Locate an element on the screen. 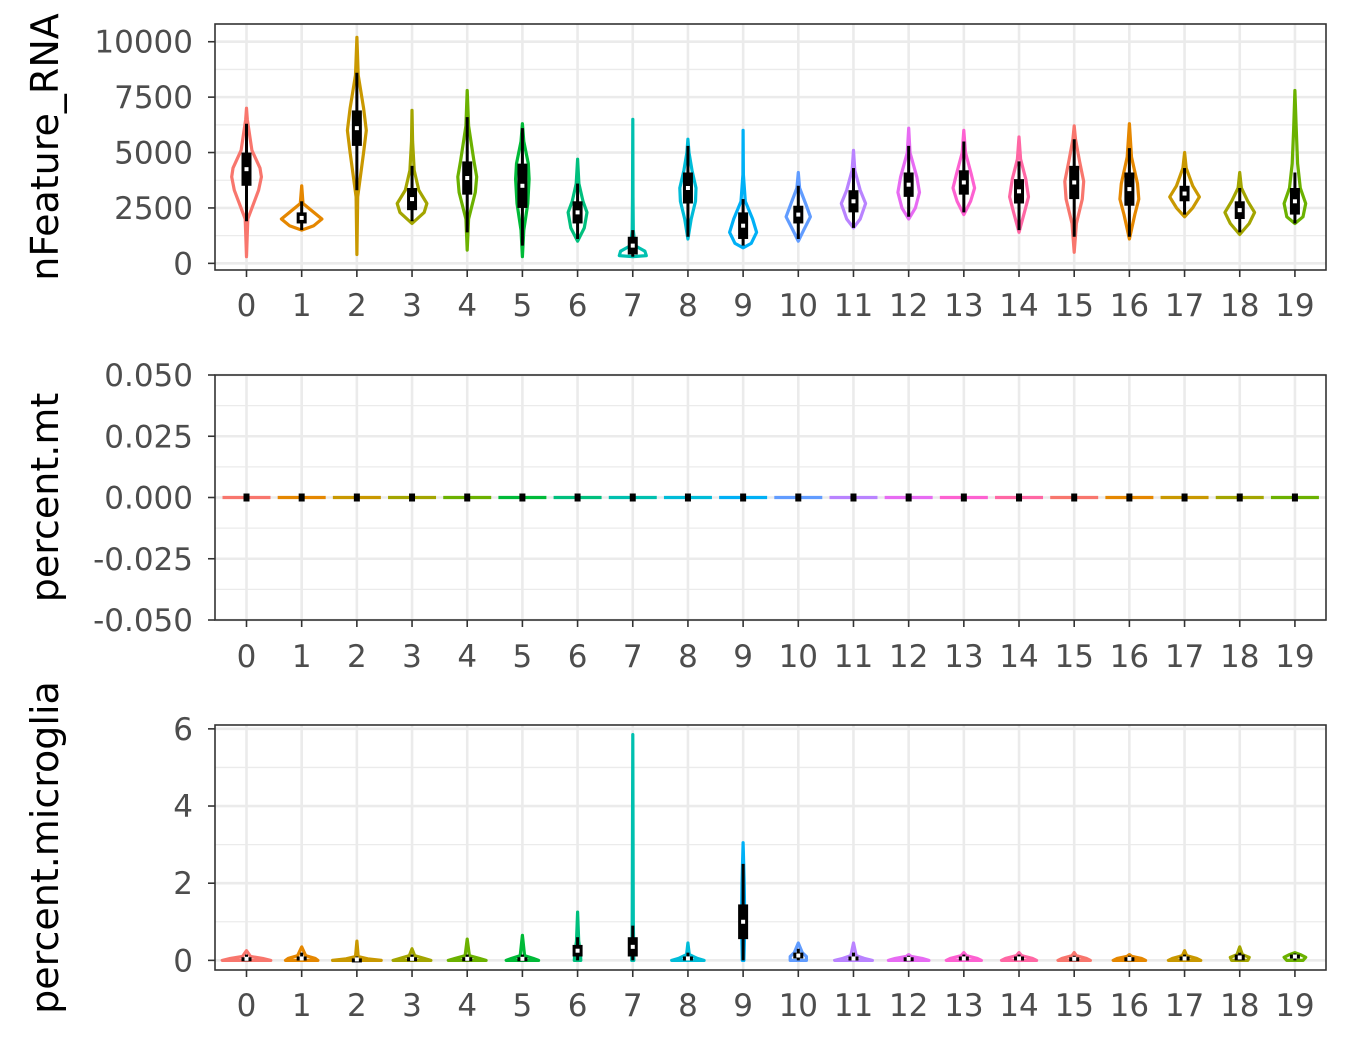 Image resolution: width=1350 pixels, height=1055 pixels. y-tick-label: 5000 is located at coordinates (153, 154).